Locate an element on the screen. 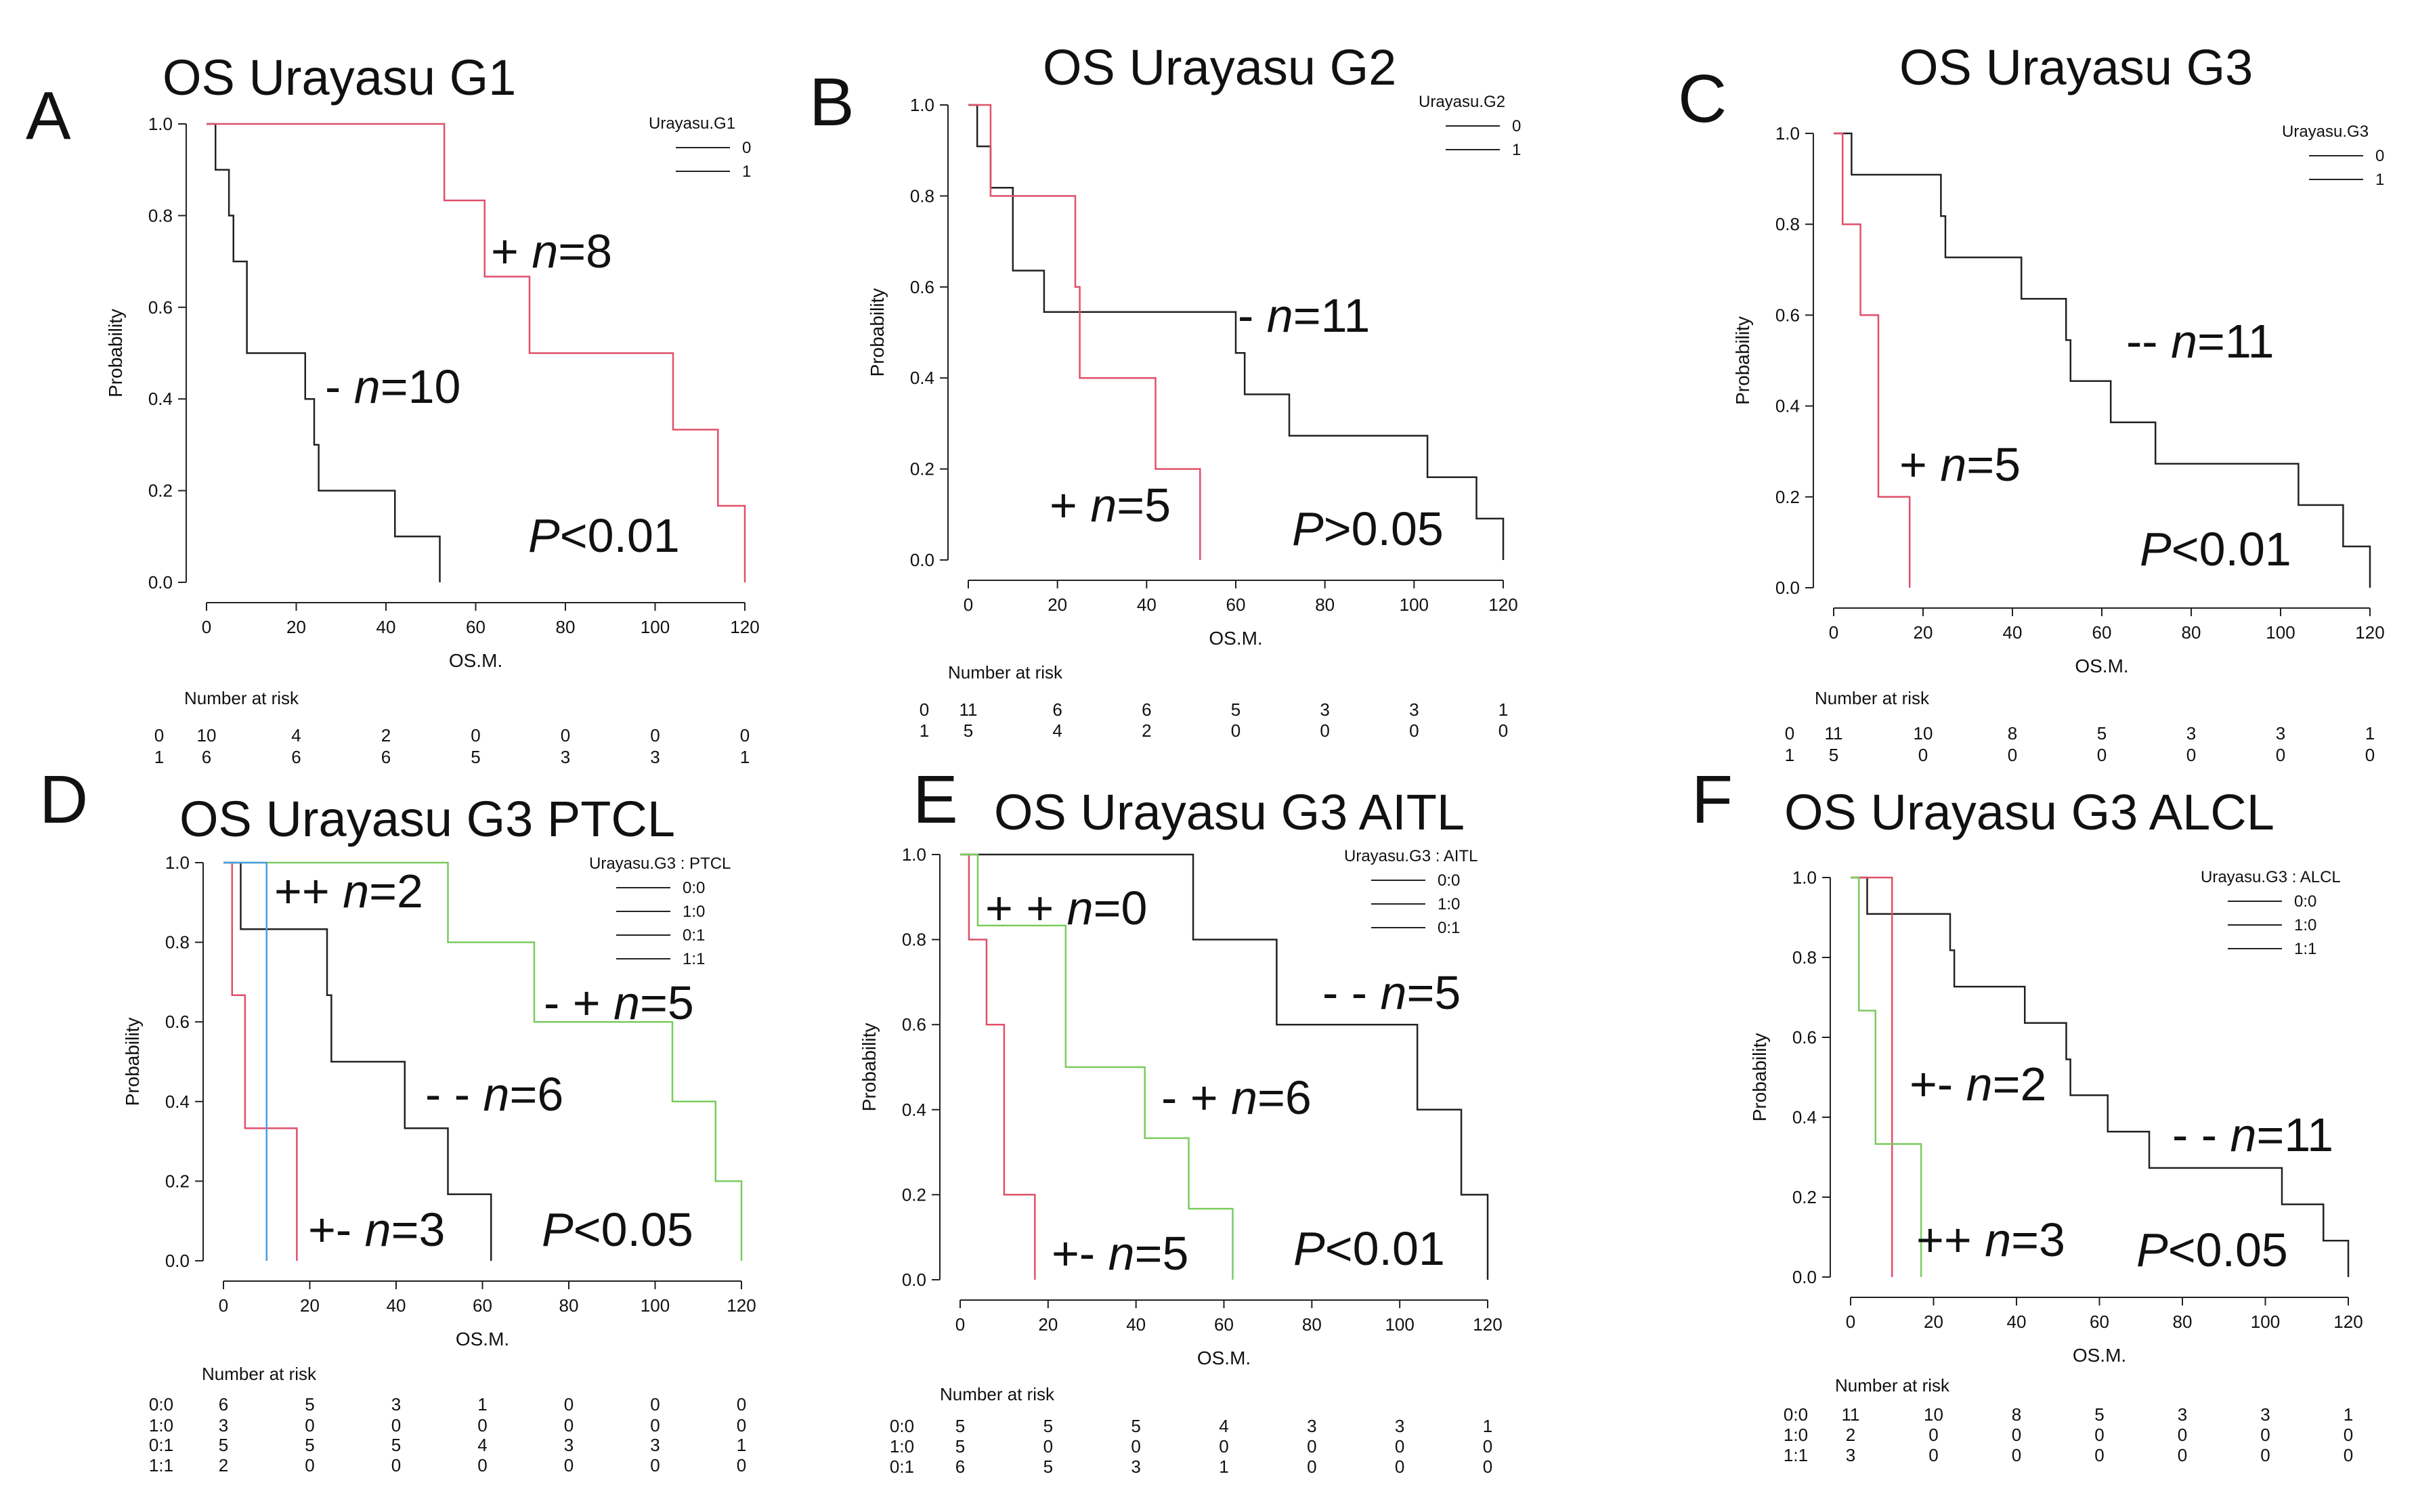 This screenshot has height=1512, width=2416. legend-title: Urayasu.G3 : PTCL is located at coordinates (660, 864).